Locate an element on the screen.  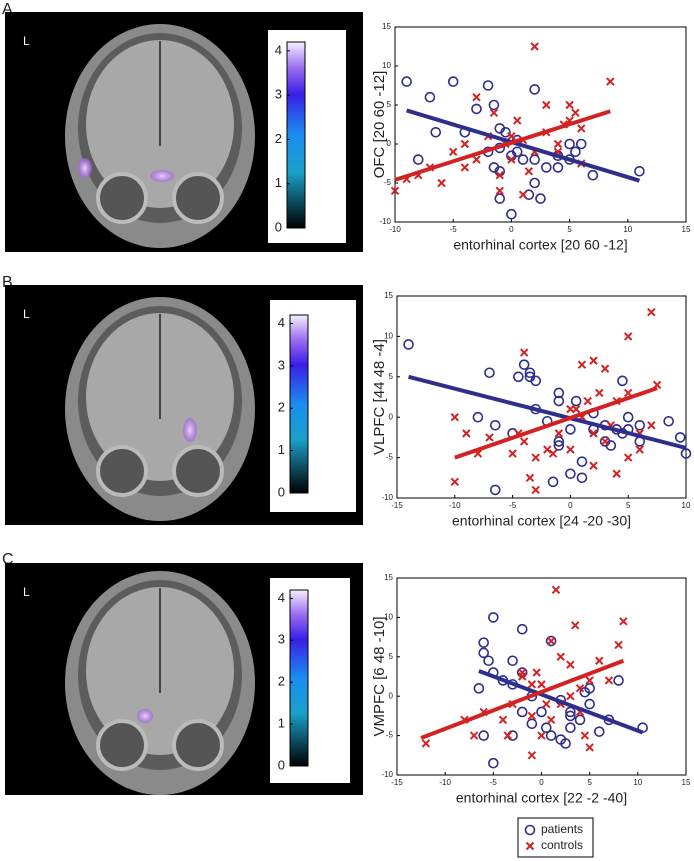
x-tick-label: -5 is located at coordinates (454, 229).